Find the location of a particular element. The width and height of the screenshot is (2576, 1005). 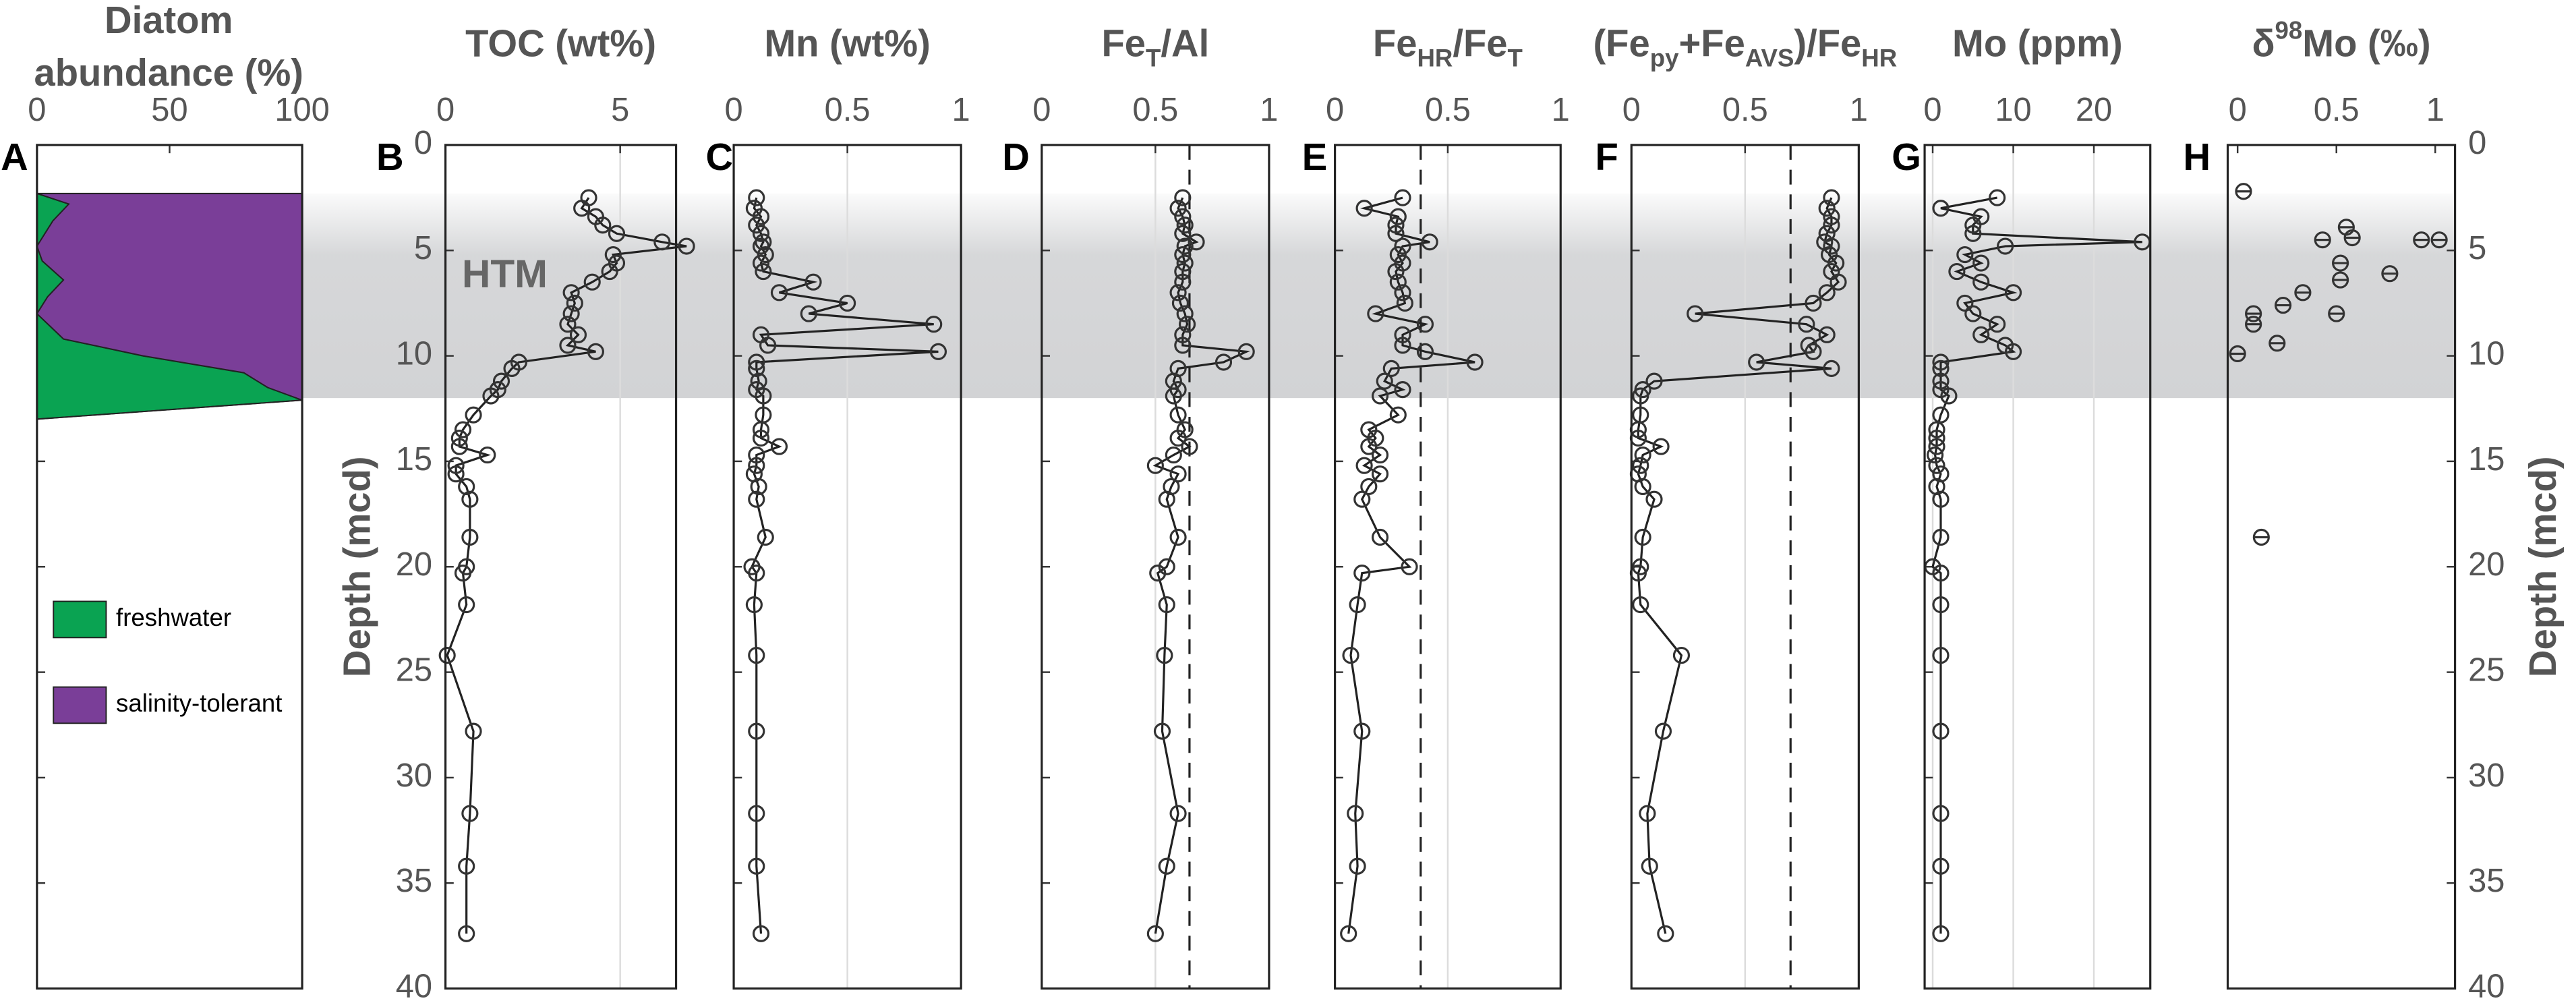

title-part: (Fe is located at coordinates (1621, 43).